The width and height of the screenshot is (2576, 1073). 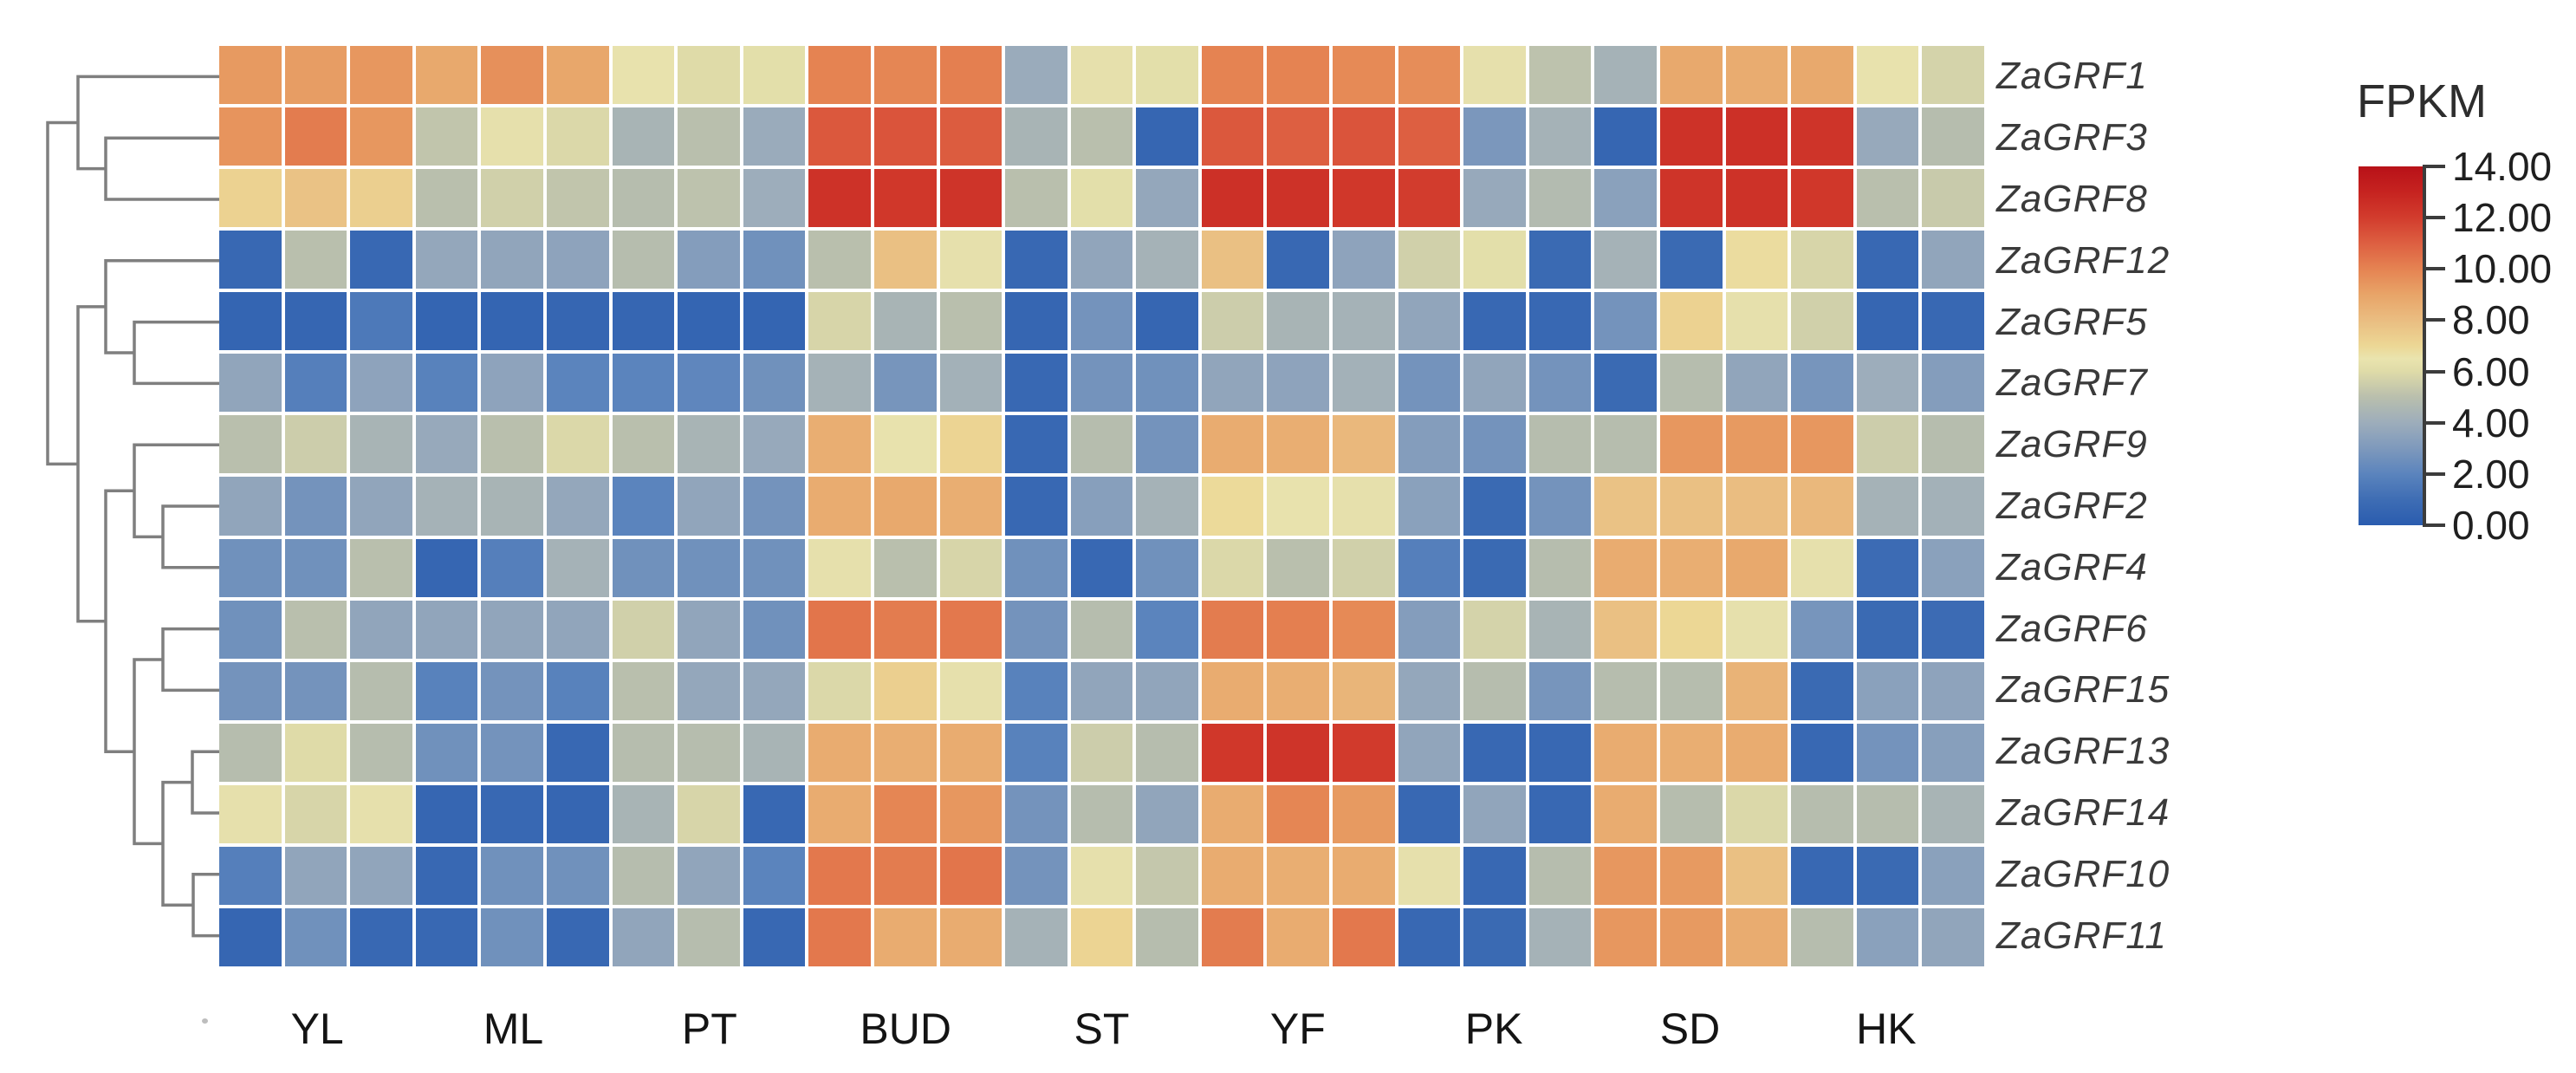 I want to click on row-label: ZaGRF13, so click(x=2083, y=751).